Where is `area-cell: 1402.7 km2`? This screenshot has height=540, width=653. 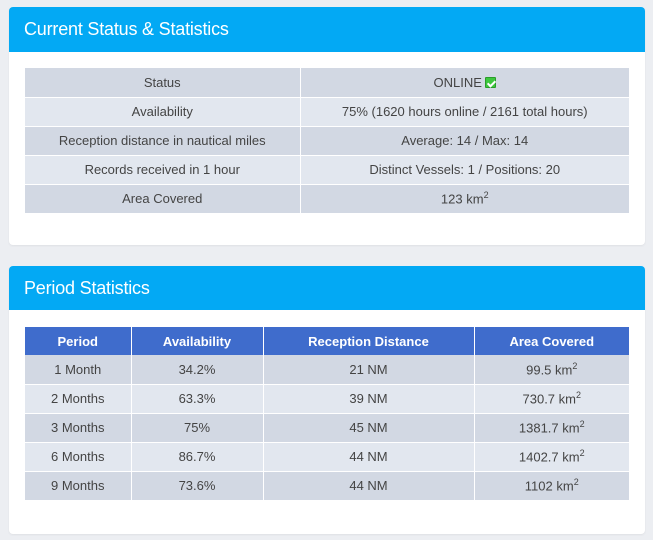 area-cell: 1402.7 km2 is located at coordinates (551, 457).